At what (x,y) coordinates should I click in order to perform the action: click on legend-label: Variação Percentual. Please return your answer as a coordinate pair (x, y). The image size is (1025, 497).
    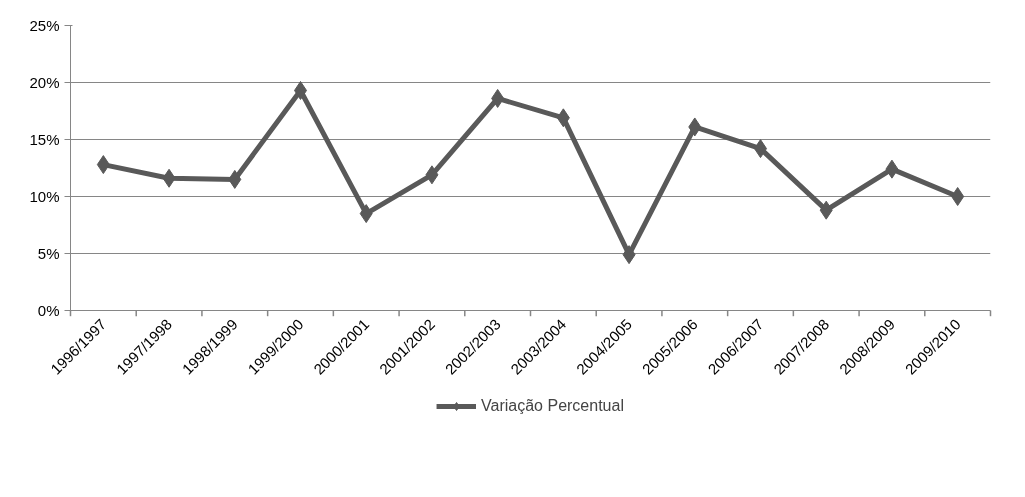
    Looking at the image, I should click on (552, 406).